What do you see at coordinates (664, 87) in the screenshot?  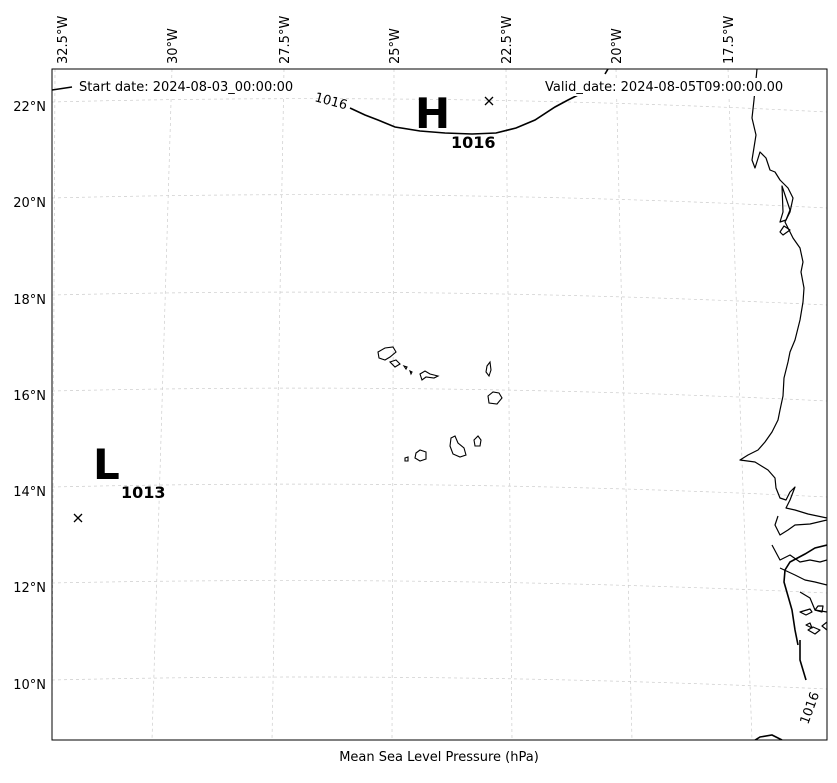 I see `valid-date-label: Valid_date: 2024-08-05T09:00:00.00` at bounding box center [664, 87].